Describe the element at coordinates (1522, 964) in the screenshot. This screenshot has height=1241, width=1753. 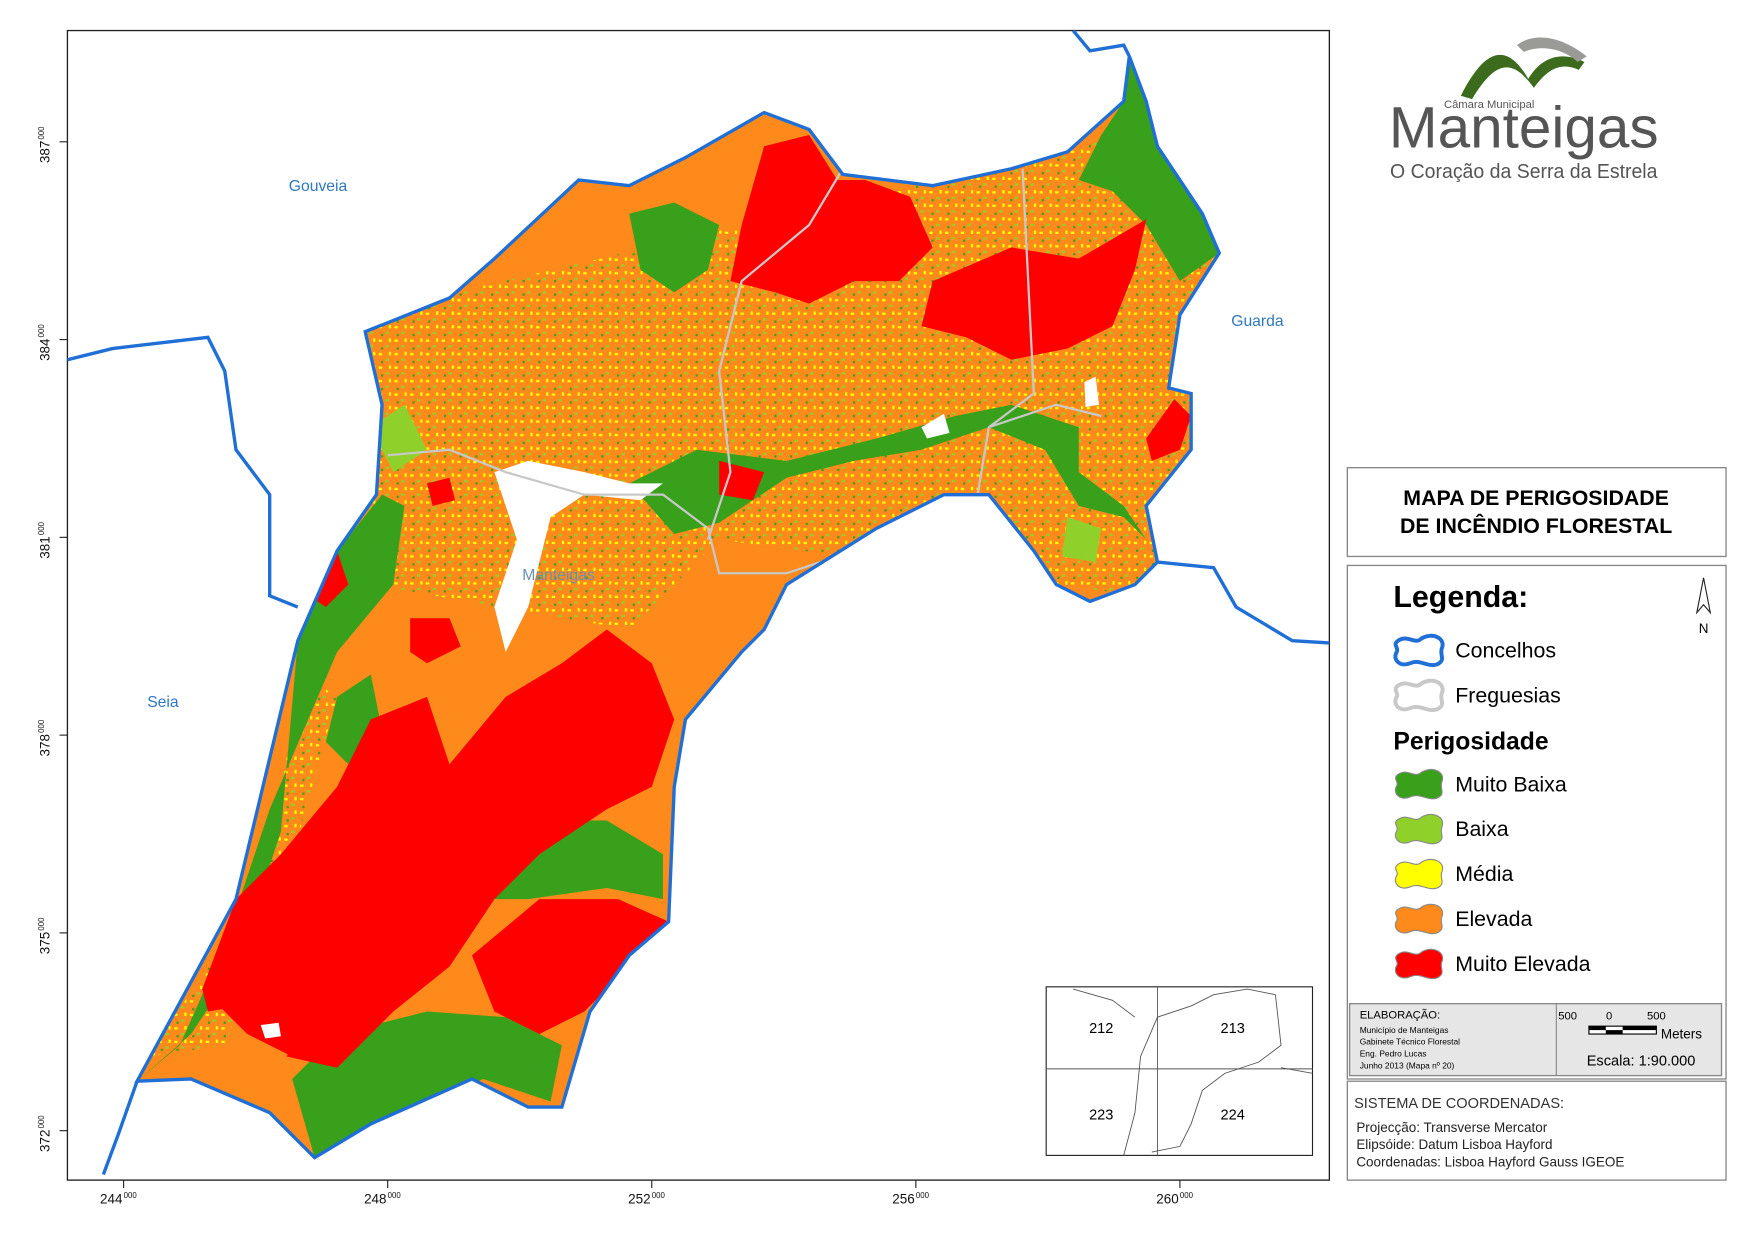
I see `legend-label: Muito Elevada` at that location.